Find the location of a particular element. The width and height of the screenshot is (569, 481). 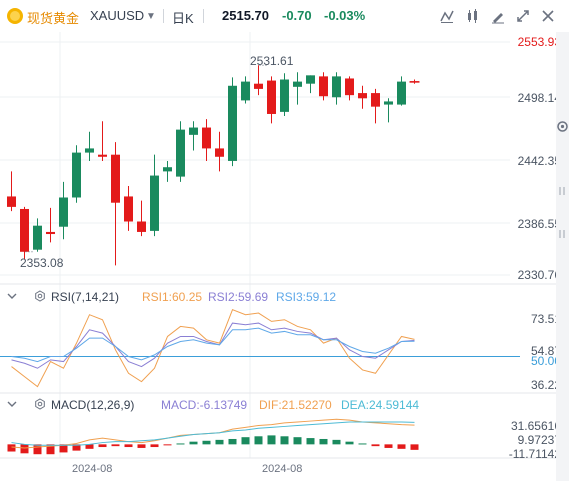

symbol-code: XAUUSD is located at coordinates (117, 15).